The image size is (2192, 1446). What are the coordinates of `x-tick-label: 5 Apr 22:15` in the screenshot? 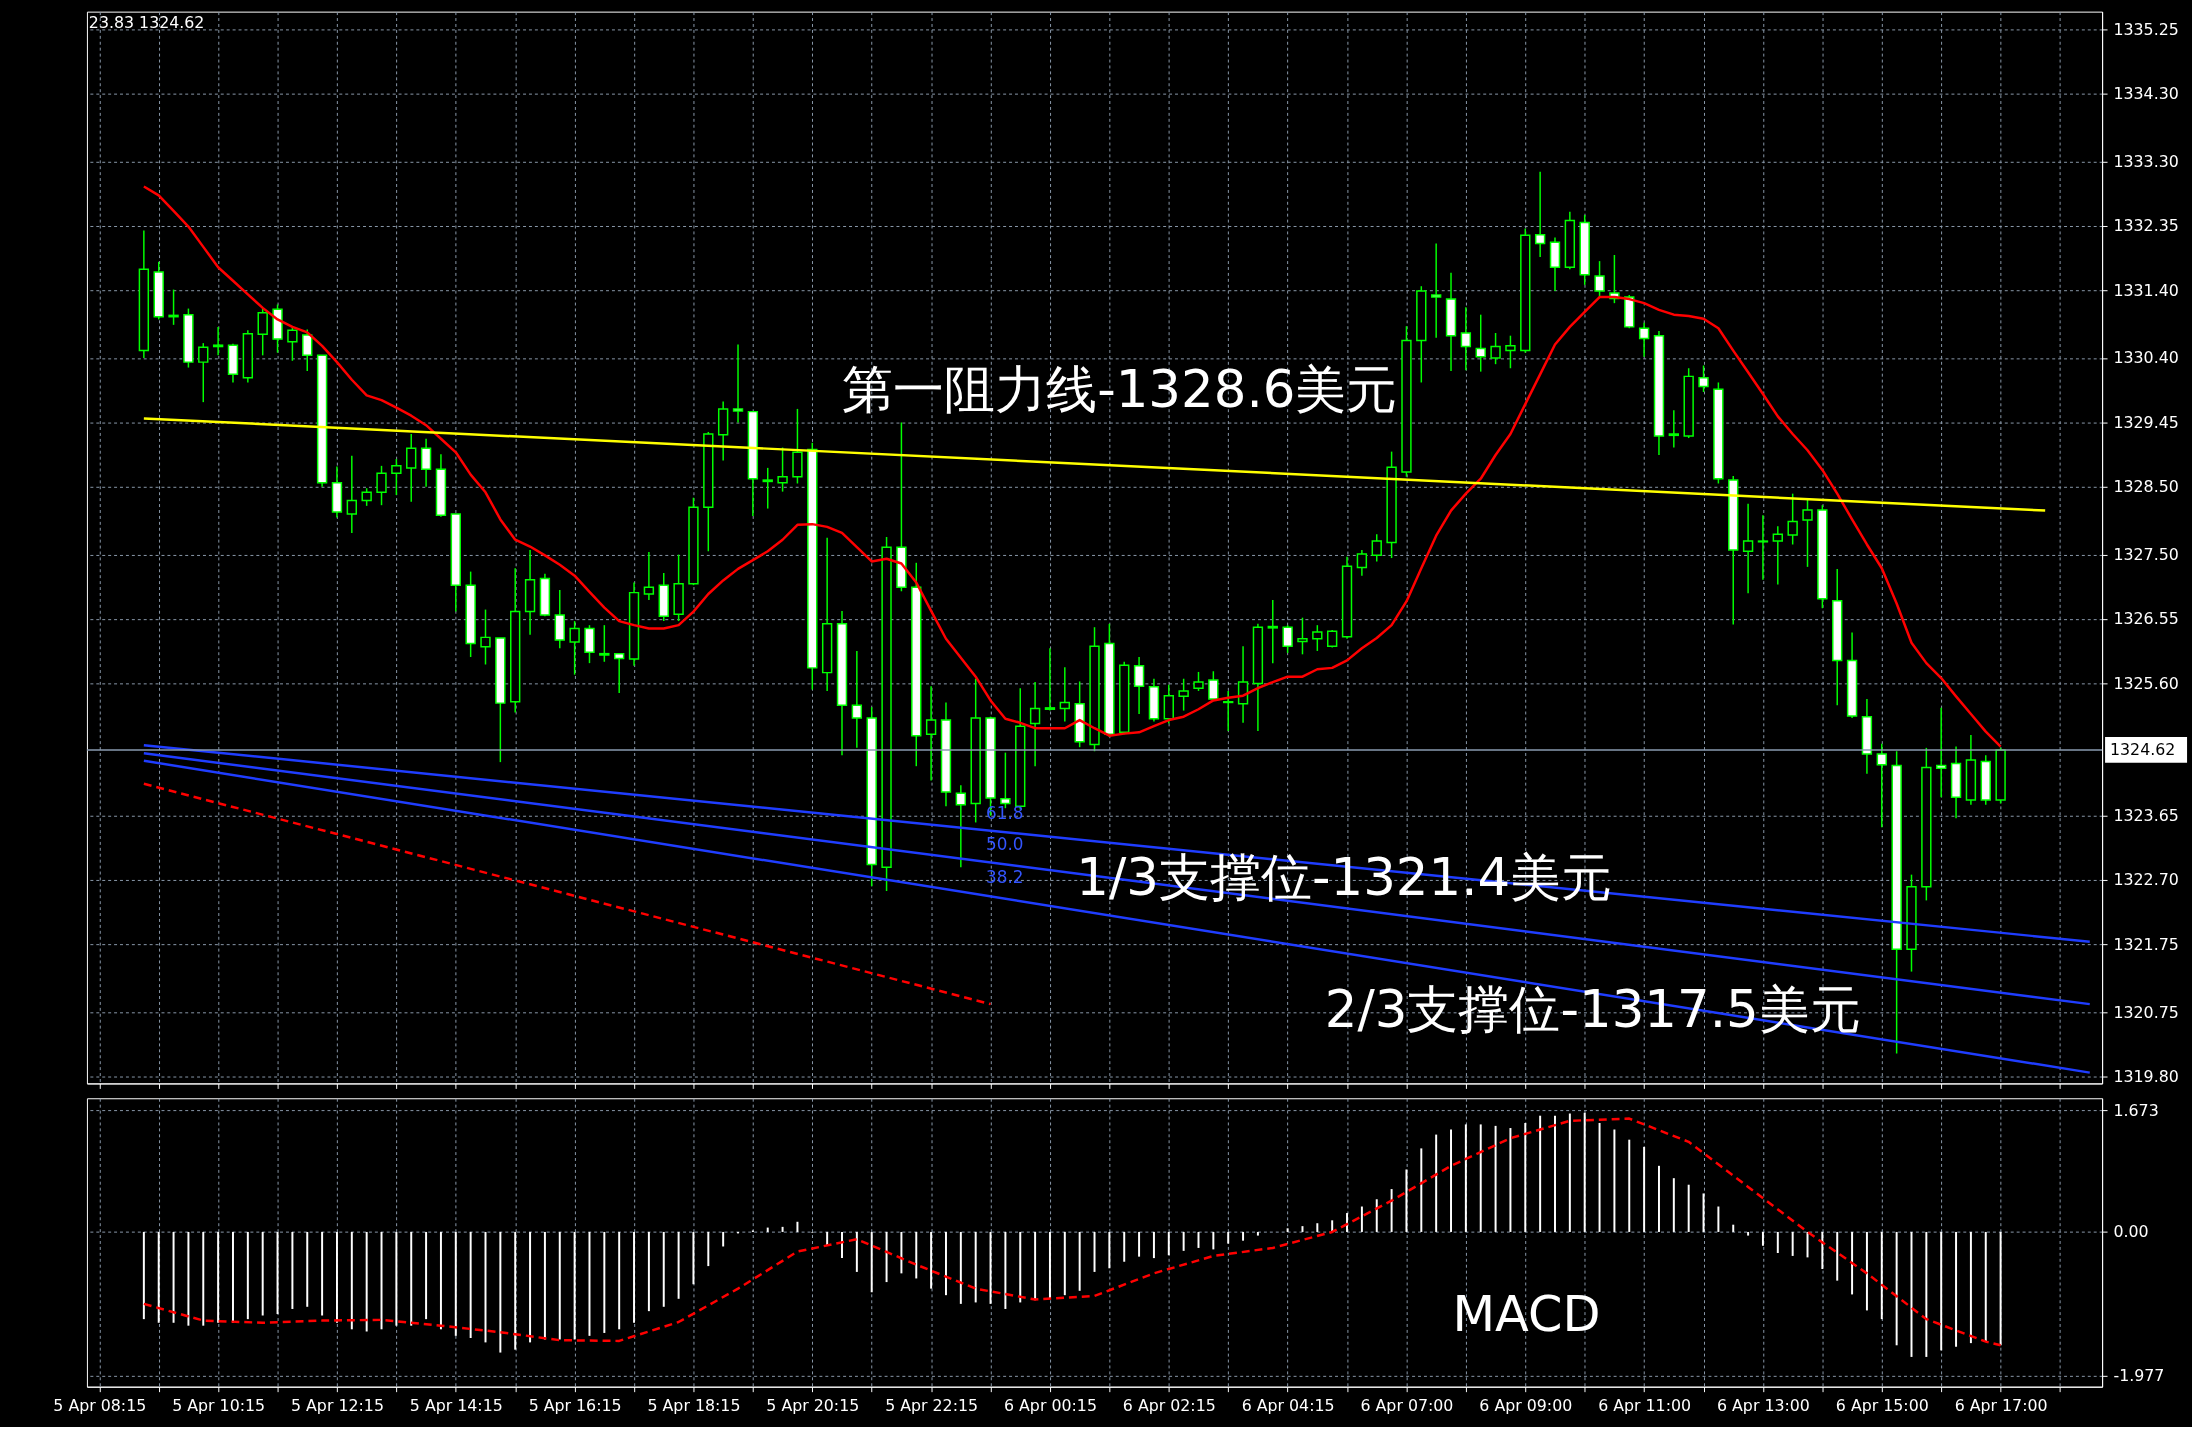 It's located at (932, 1405).